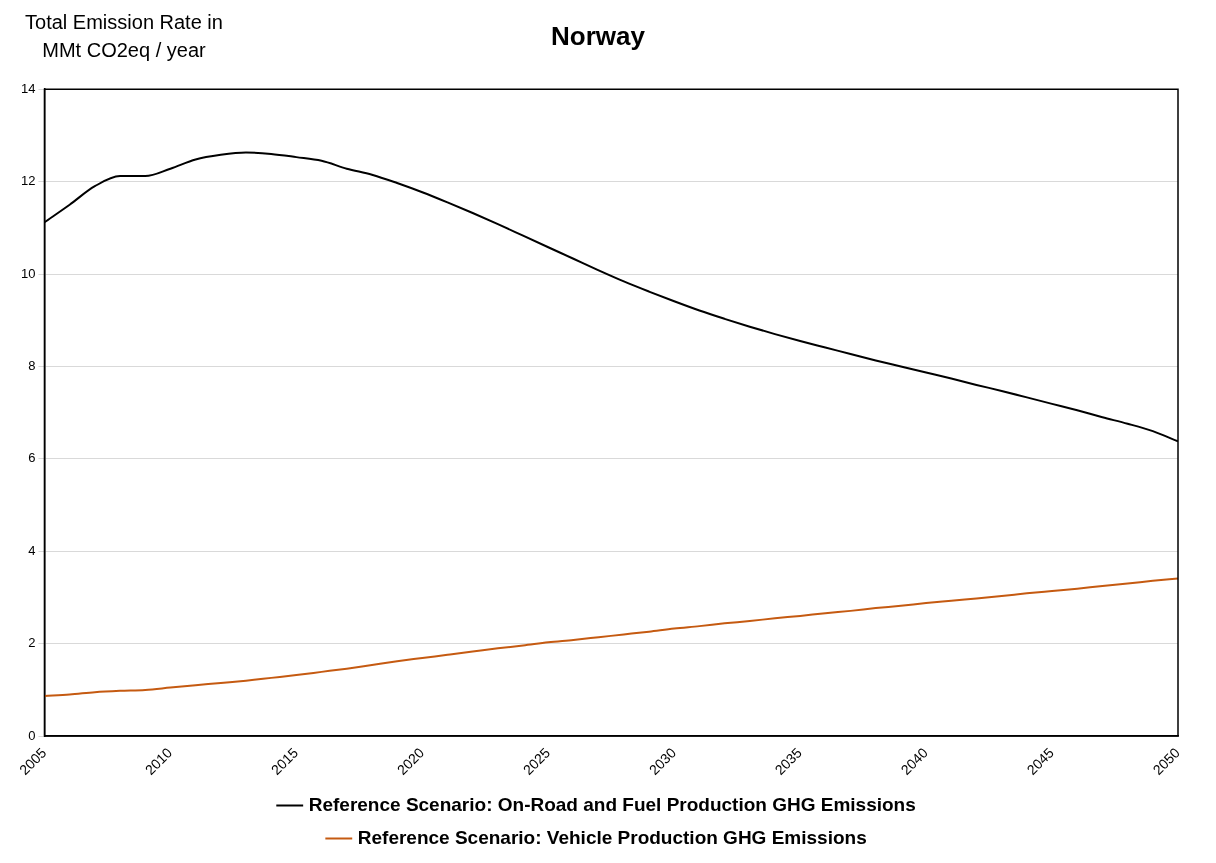  I want to click on legend-label: Reference Scenario: Vehicle Production GHG Emissions, so click(612, 837).